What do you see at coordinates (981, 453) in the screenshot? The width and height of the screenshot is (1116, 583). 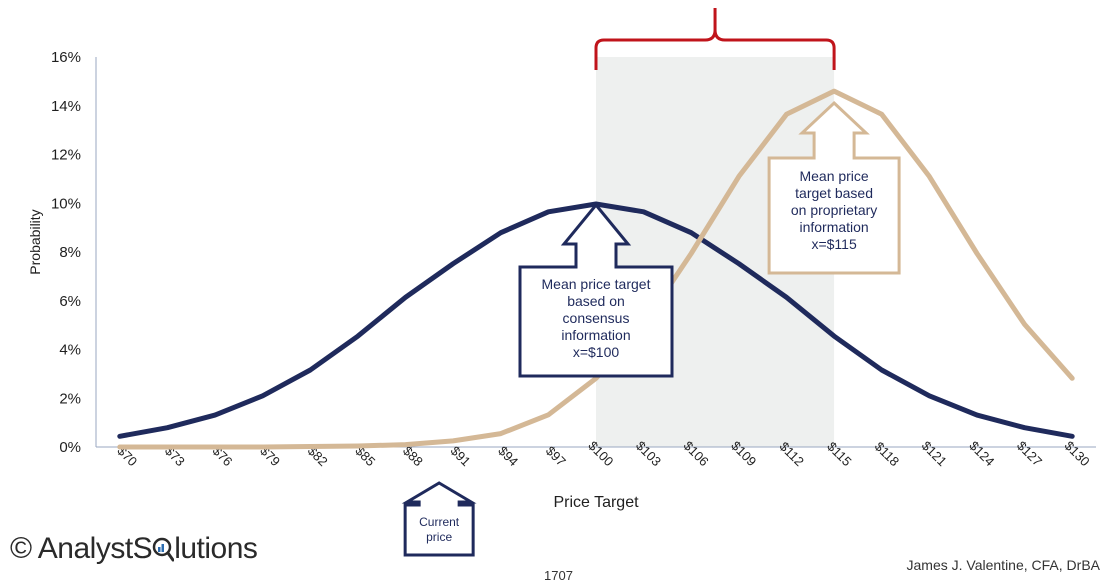 I see `x-tick-label: $124` at bounding box center [981, 453].